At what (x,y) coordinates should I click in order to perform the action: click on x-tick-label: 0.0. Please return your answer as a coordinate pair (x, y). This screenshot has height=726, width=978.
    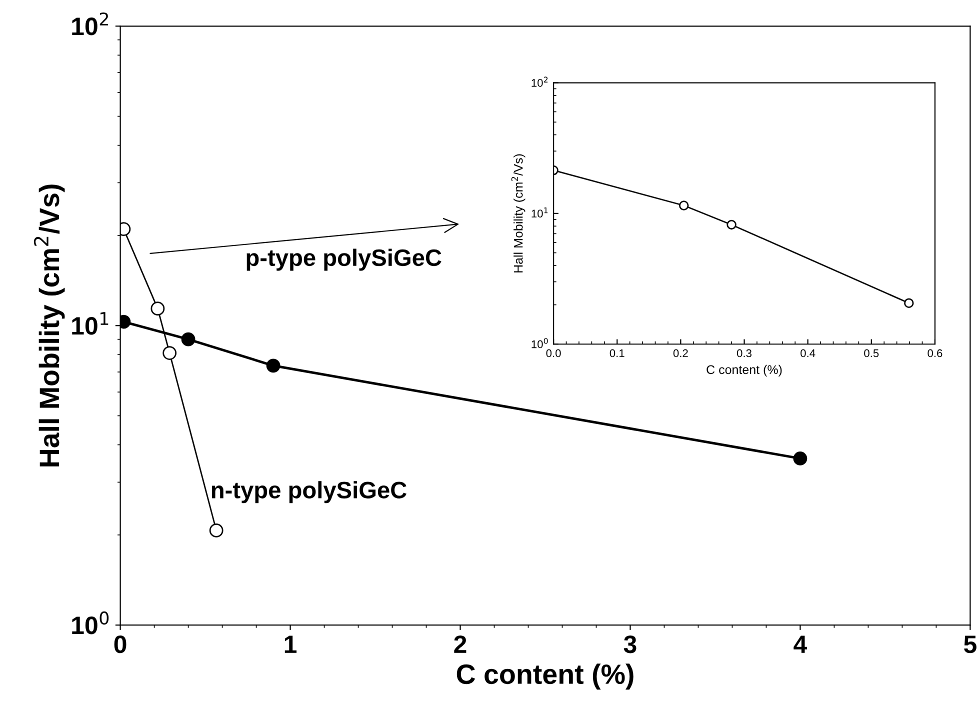
    Looking at the image, I should click on (553, 353).